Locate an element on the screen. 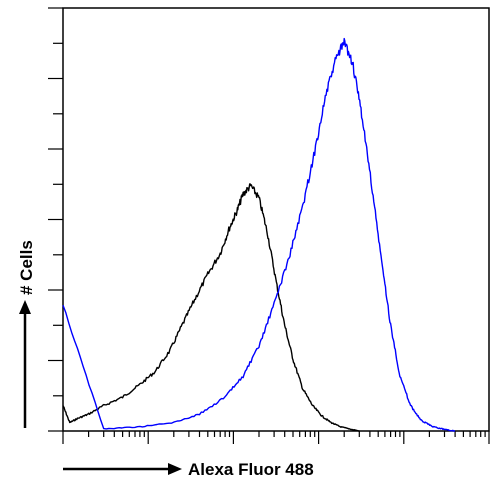 This screenshot has height=500, width=493. x-axis-arrow-head is located at coordinates (175, 469).